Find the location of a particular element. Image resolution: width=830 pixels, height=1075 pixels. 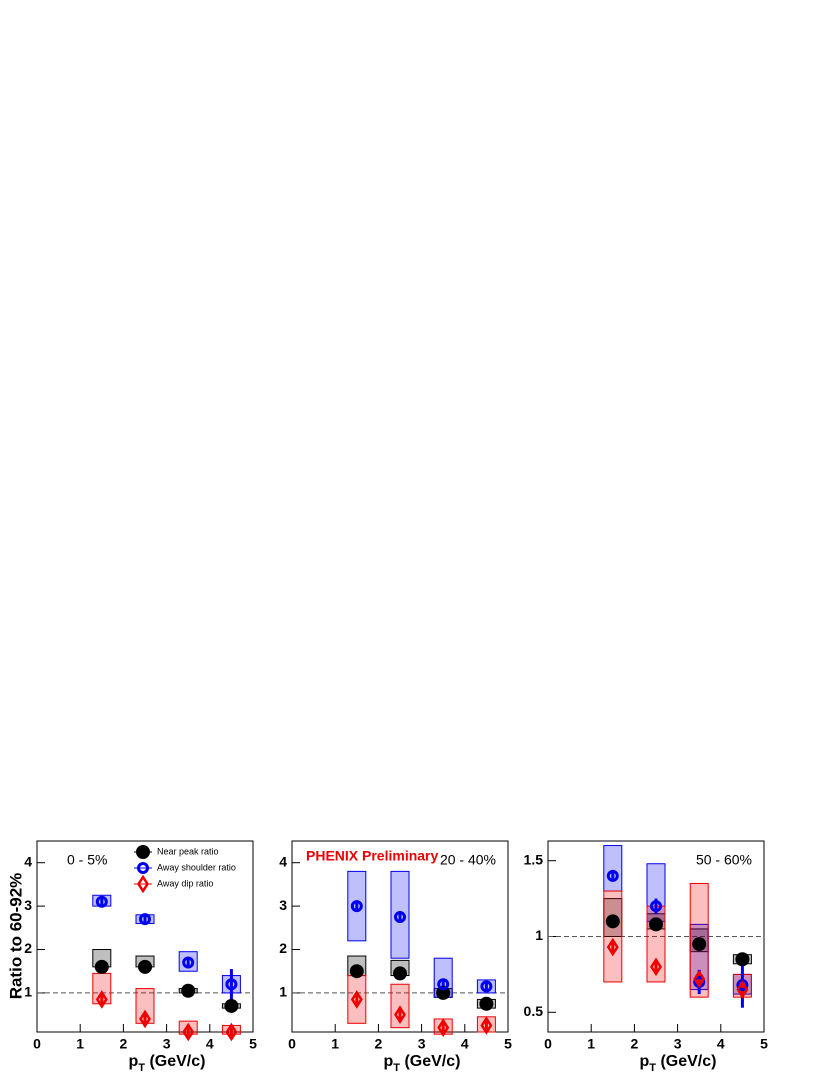

y-tick-label: 0.5 is located at coordinates (534, 1011).